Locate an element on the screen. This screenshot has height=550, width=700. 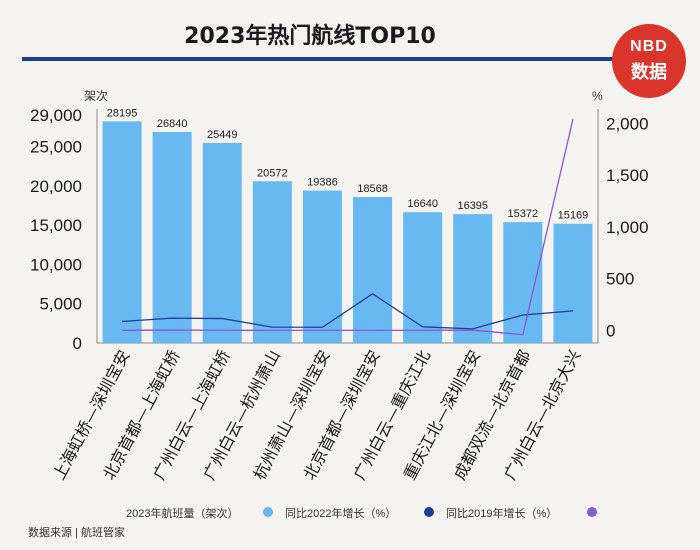
bar-value-label: 28195 is located at coordinates (122, 113).